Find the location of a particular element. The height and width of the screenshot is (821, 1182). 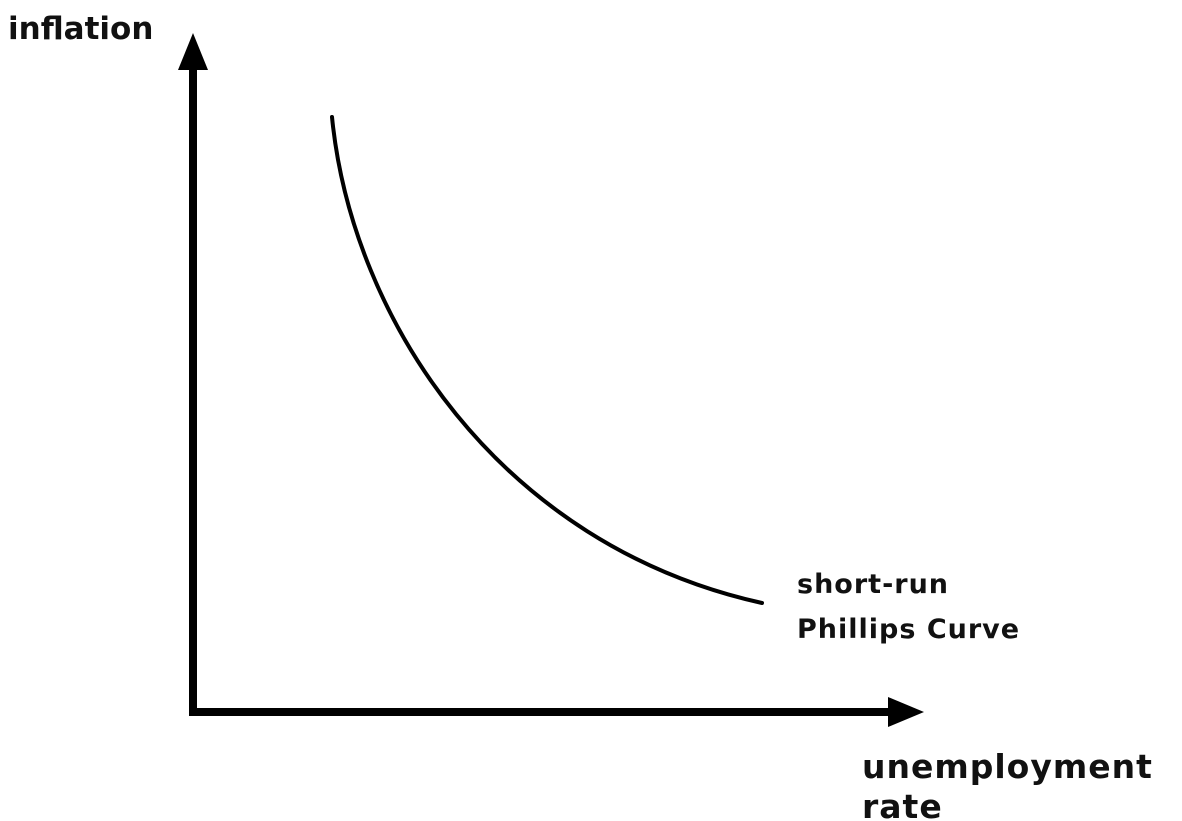

curve-label-line: short-run is located at coordinates (873, 584).